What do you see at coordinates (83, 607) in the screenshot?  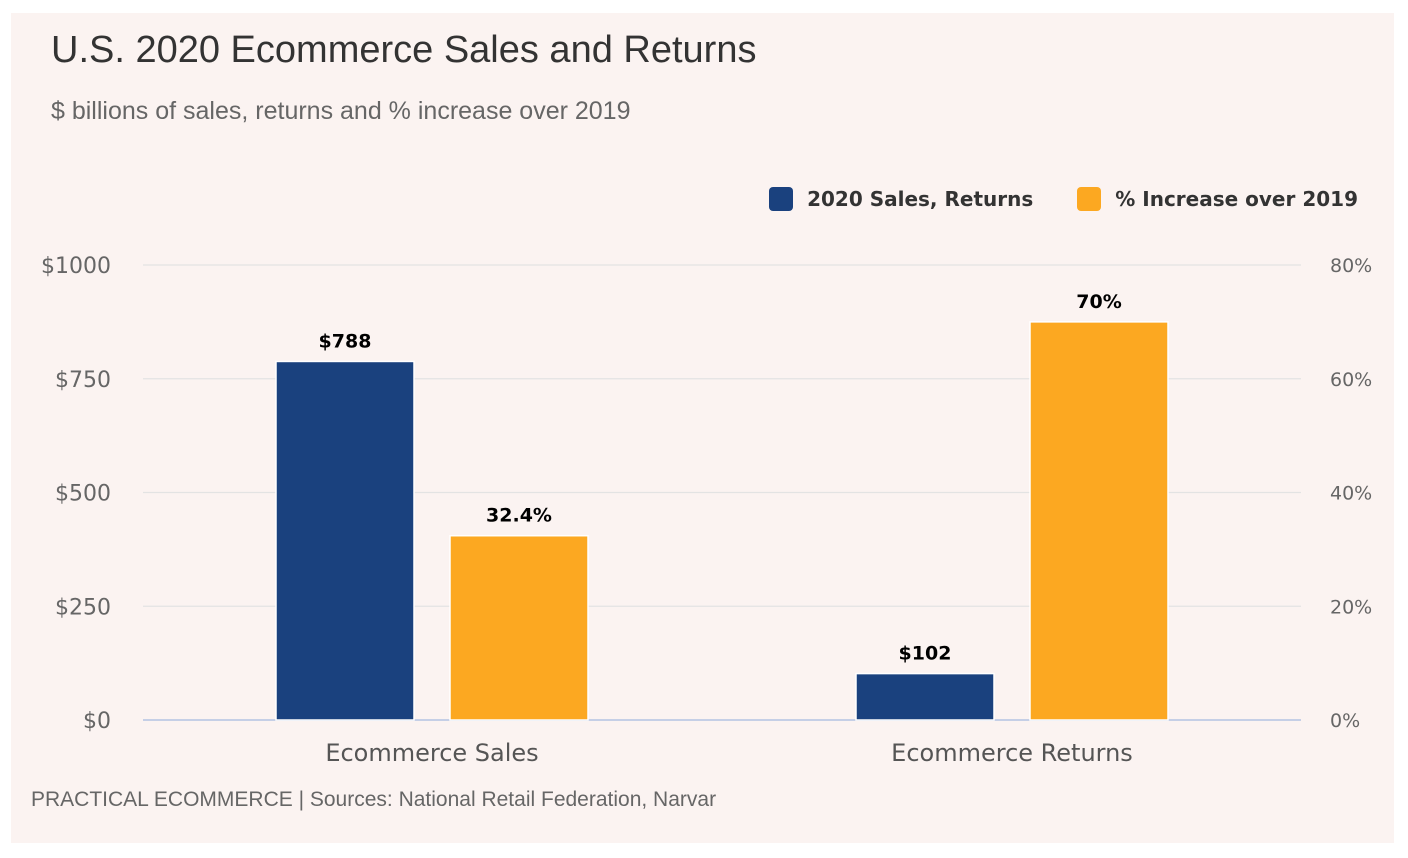 I see `left-tick-label: $250` at bounding box center [83, 607].